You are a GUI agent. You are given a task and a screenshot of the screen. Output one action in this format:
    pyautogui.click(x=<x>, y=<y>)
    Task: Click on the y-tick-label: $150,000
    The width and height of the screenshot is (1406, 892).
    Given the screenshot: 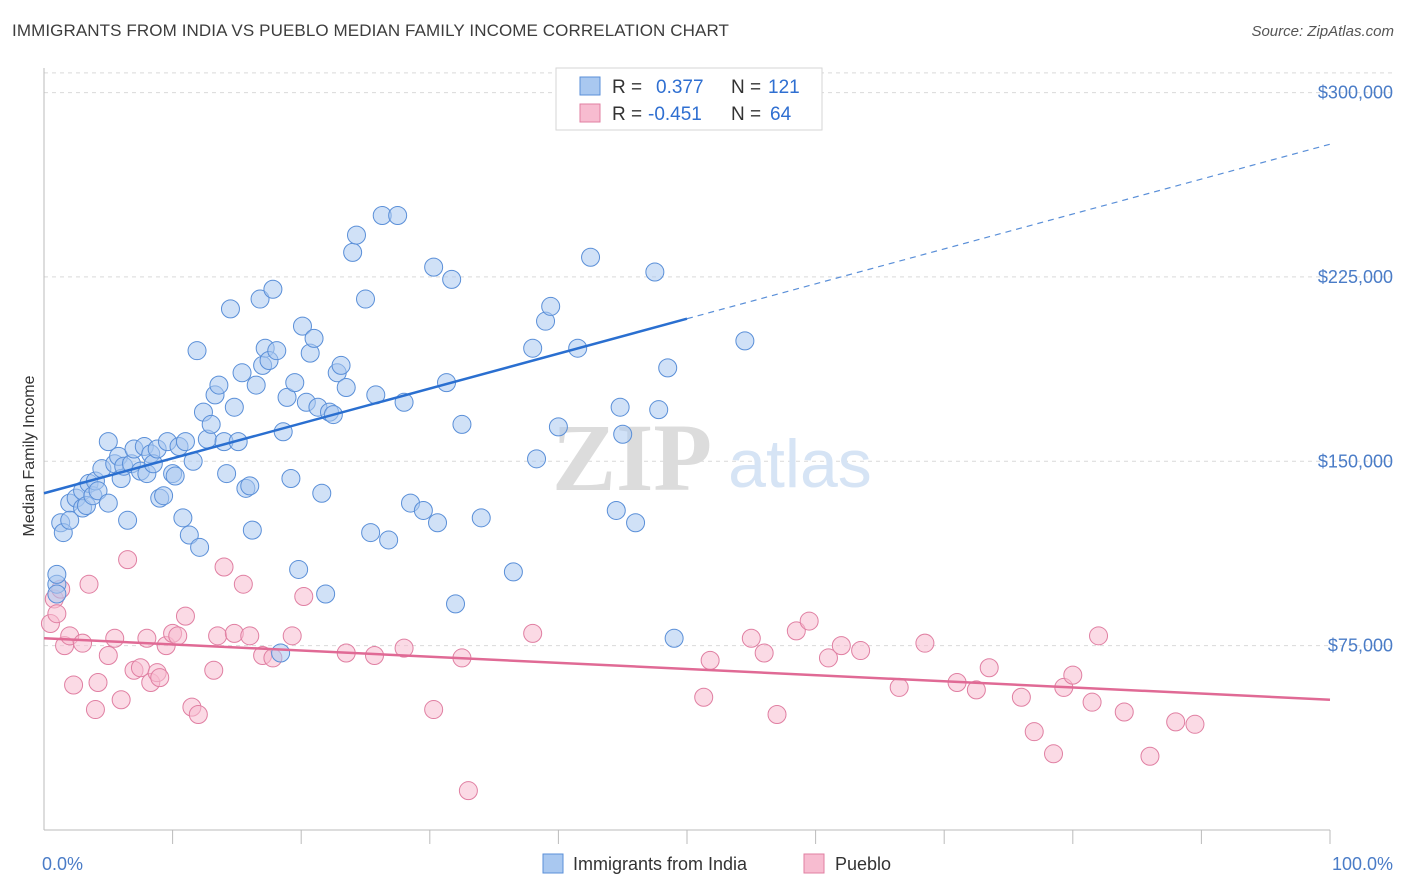 What is the action you would take?
    pyautogui.click(x=1355, y=461)
    